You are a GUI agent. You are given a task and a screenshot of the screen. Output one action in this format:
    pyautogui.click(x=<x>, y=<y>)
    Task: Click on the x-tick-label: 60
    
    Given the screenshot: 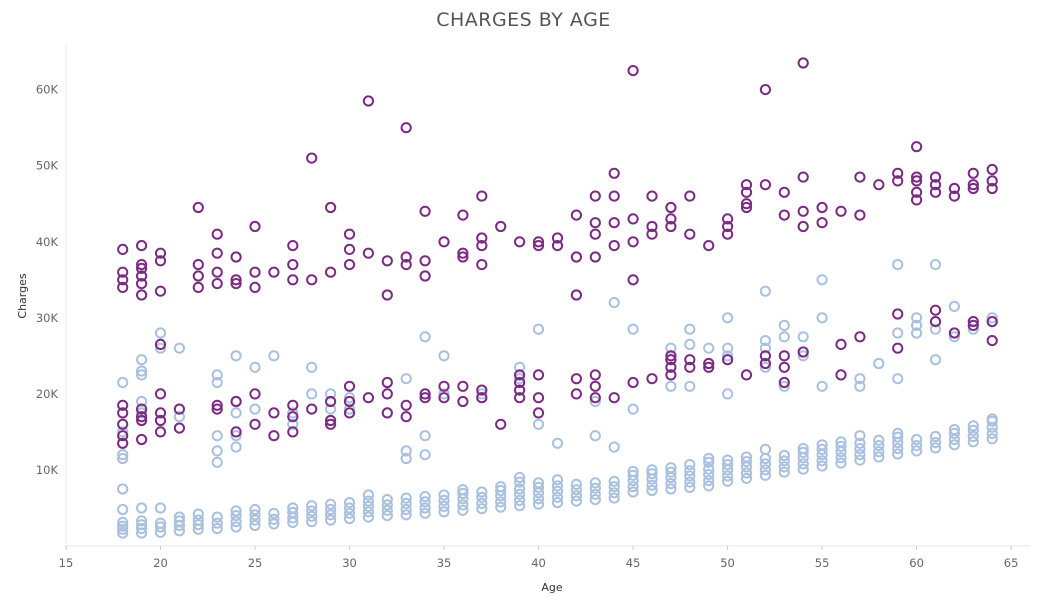 What is the action you would take?
    pyautogui.click(x=916, y=563)
    